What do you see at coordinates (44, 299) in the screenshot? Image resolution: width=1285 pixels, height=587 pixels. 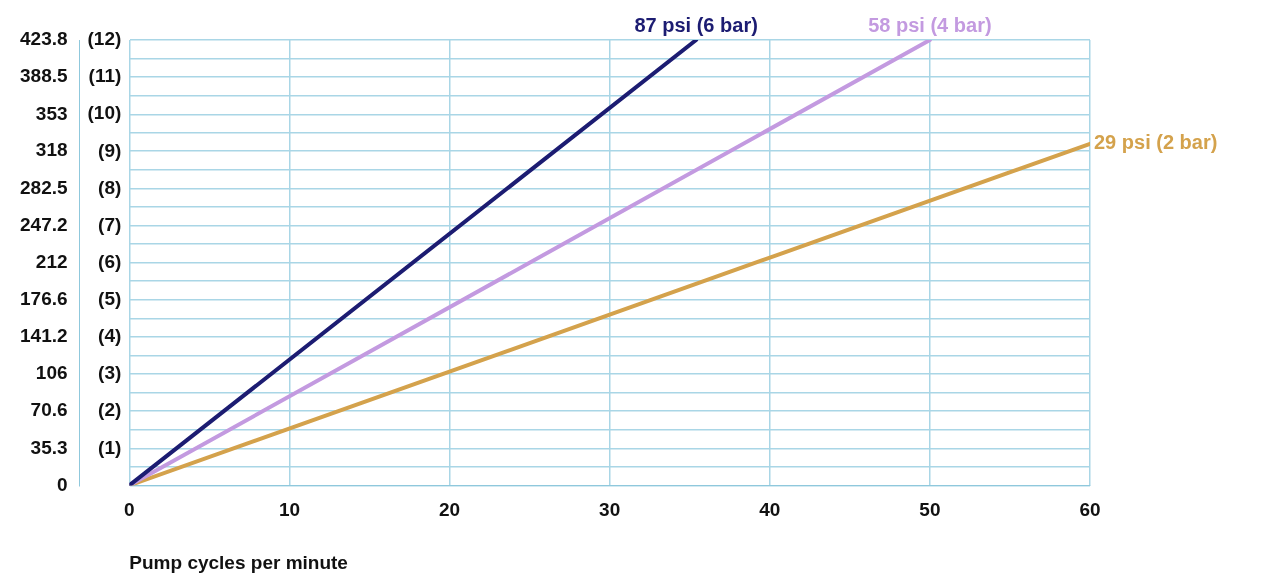 I see `y-tick-label: 176.6` at bounding box center [44, 299].